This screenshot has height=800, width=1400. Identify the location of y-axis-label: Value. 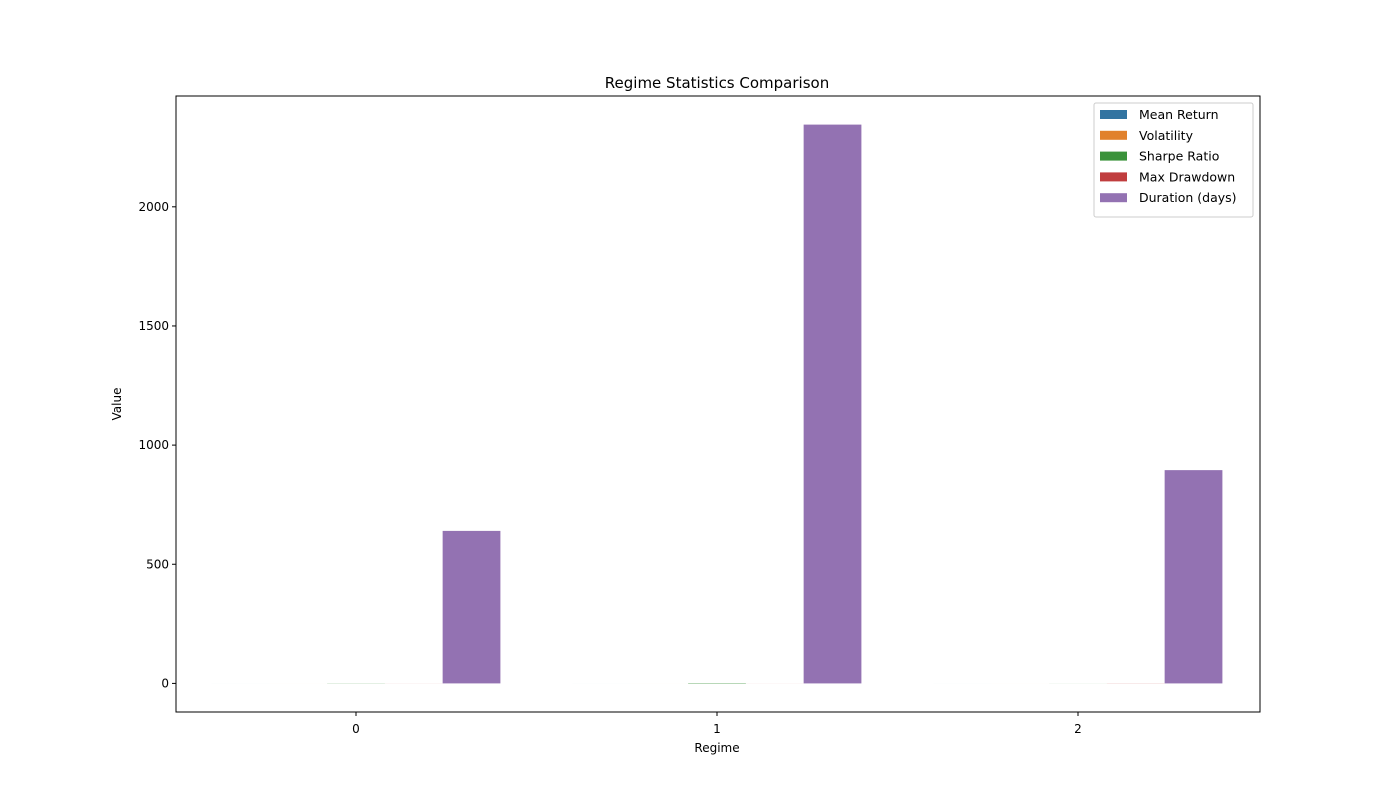
(117, 404).